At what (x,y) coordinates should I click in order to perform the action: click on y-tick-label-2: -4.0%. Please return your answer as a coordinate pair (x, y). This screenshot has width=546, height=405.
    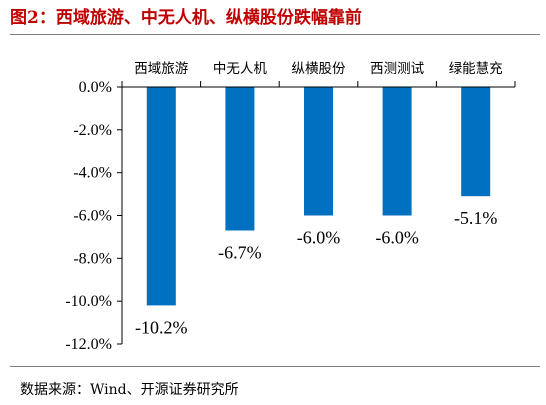
    Looking at the image, I should click on (92, 173).